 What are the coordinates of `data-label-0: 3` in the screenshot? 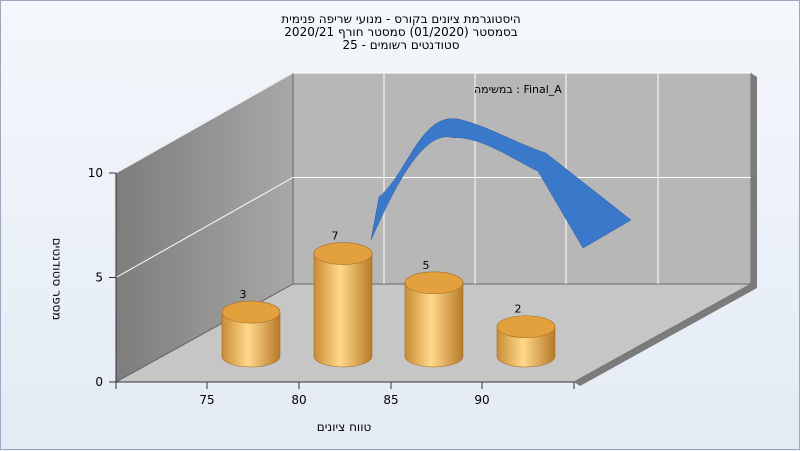 It's located at (243, 294).